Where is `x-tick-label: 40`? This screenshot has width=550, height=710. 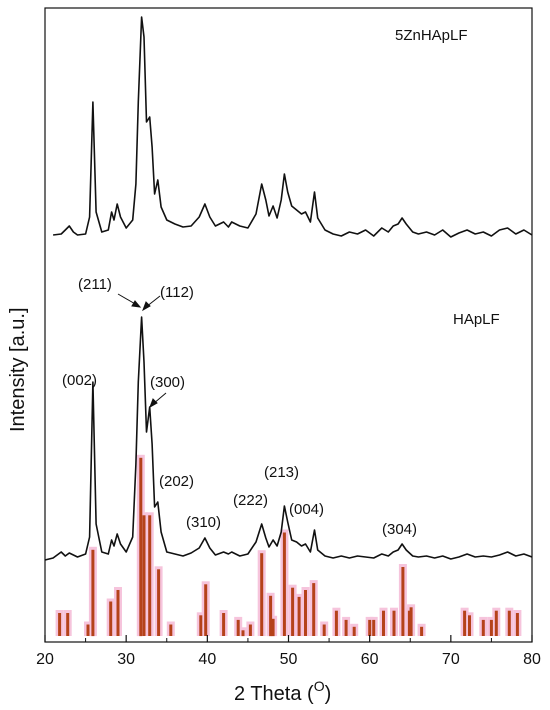
x-tick-label: 40 is located at coordinates (207, 659).